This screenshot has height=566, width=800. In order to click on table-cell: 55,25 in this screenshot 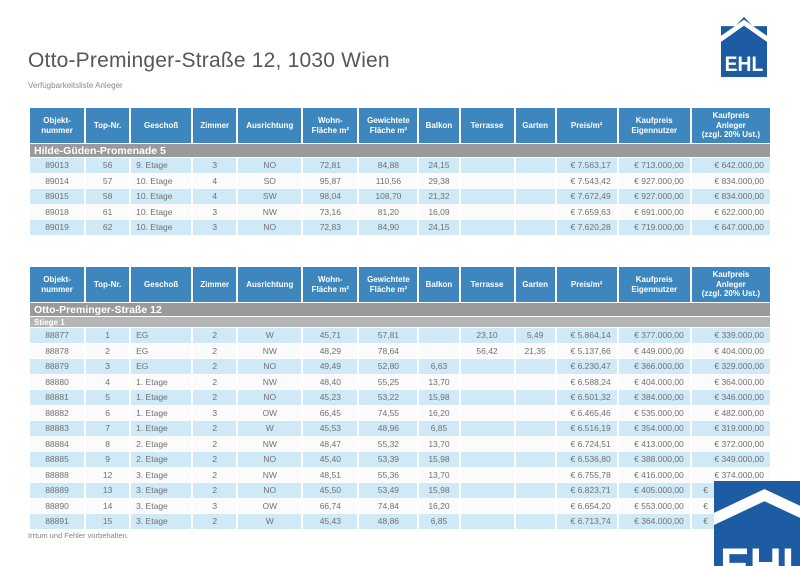, I will do `click(388, 381)`.